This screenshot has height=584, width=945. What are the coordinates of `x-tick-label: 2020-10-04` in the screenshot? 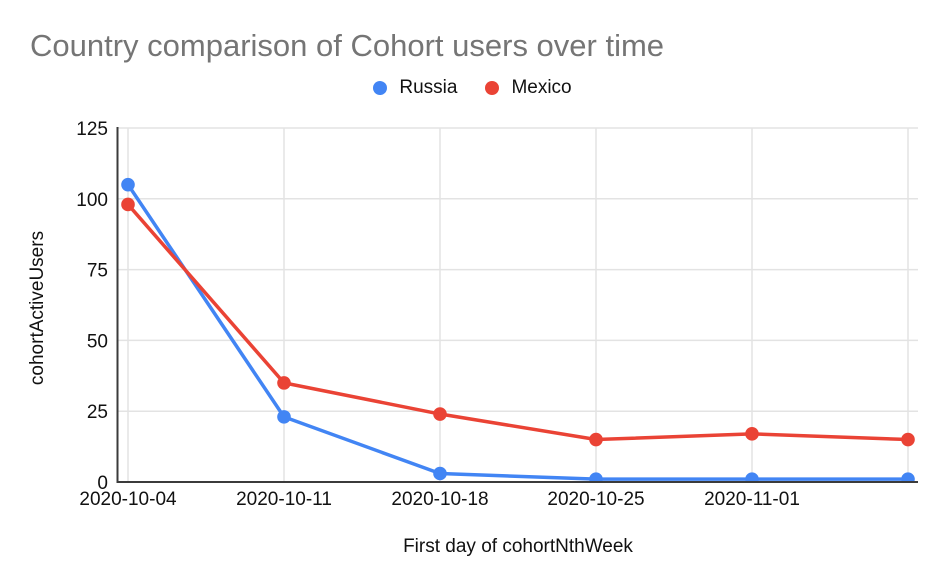 It's located at (128, 499).